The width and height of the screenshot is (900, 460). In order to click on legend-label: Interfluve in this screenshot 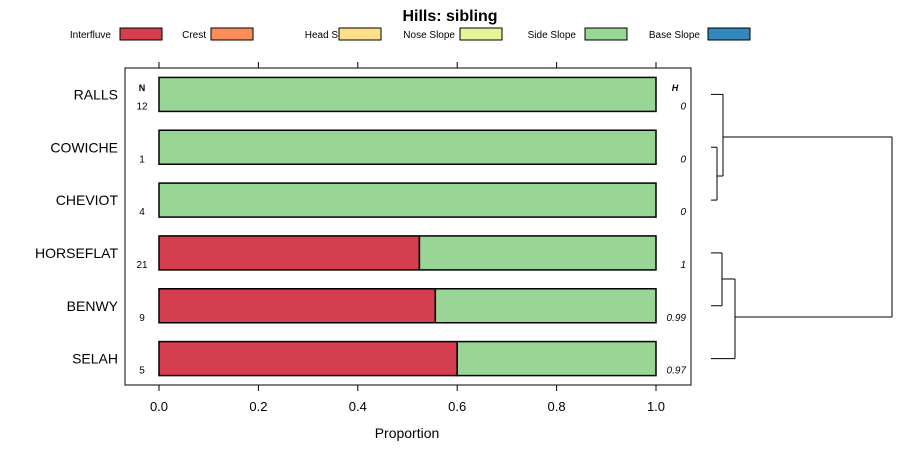, I will do `click(91, 35)`.